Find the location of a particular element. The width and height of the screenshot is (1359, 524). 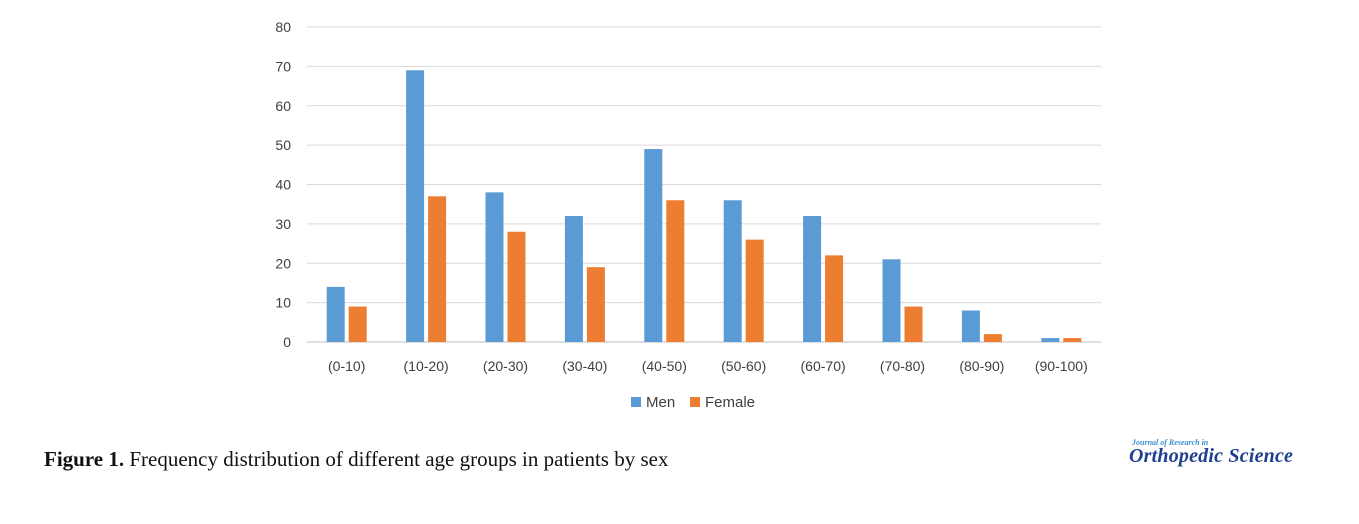

y-tick-label: 0 is located at coordinates (287, 342).